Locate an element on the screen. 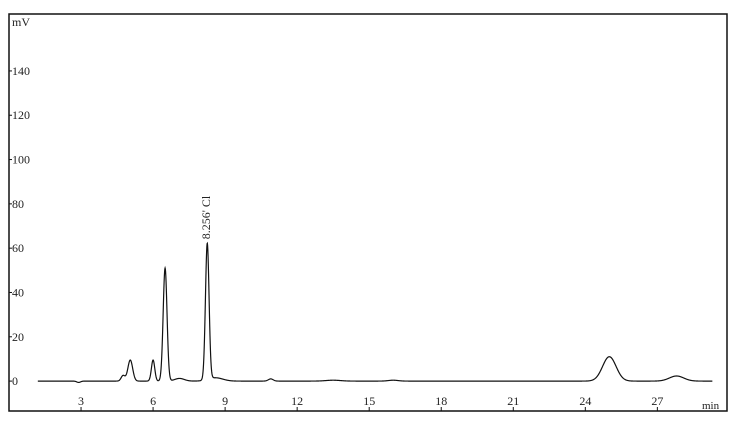  y-tick-label: 0 is located at coordinates (15, 381).